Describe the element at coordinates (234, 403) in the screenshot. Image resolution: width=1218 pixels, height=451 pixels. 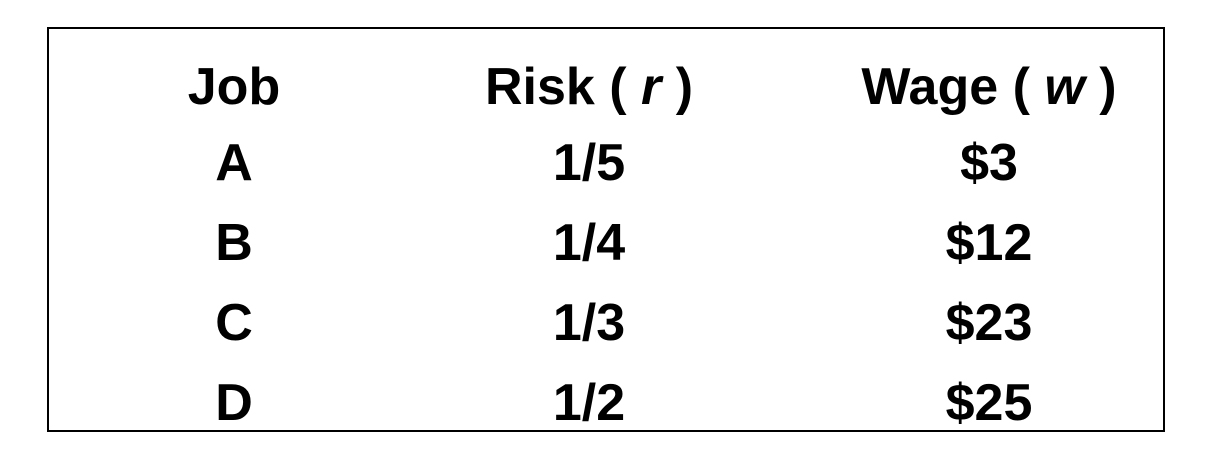
I see `cell-job: D` at that location.